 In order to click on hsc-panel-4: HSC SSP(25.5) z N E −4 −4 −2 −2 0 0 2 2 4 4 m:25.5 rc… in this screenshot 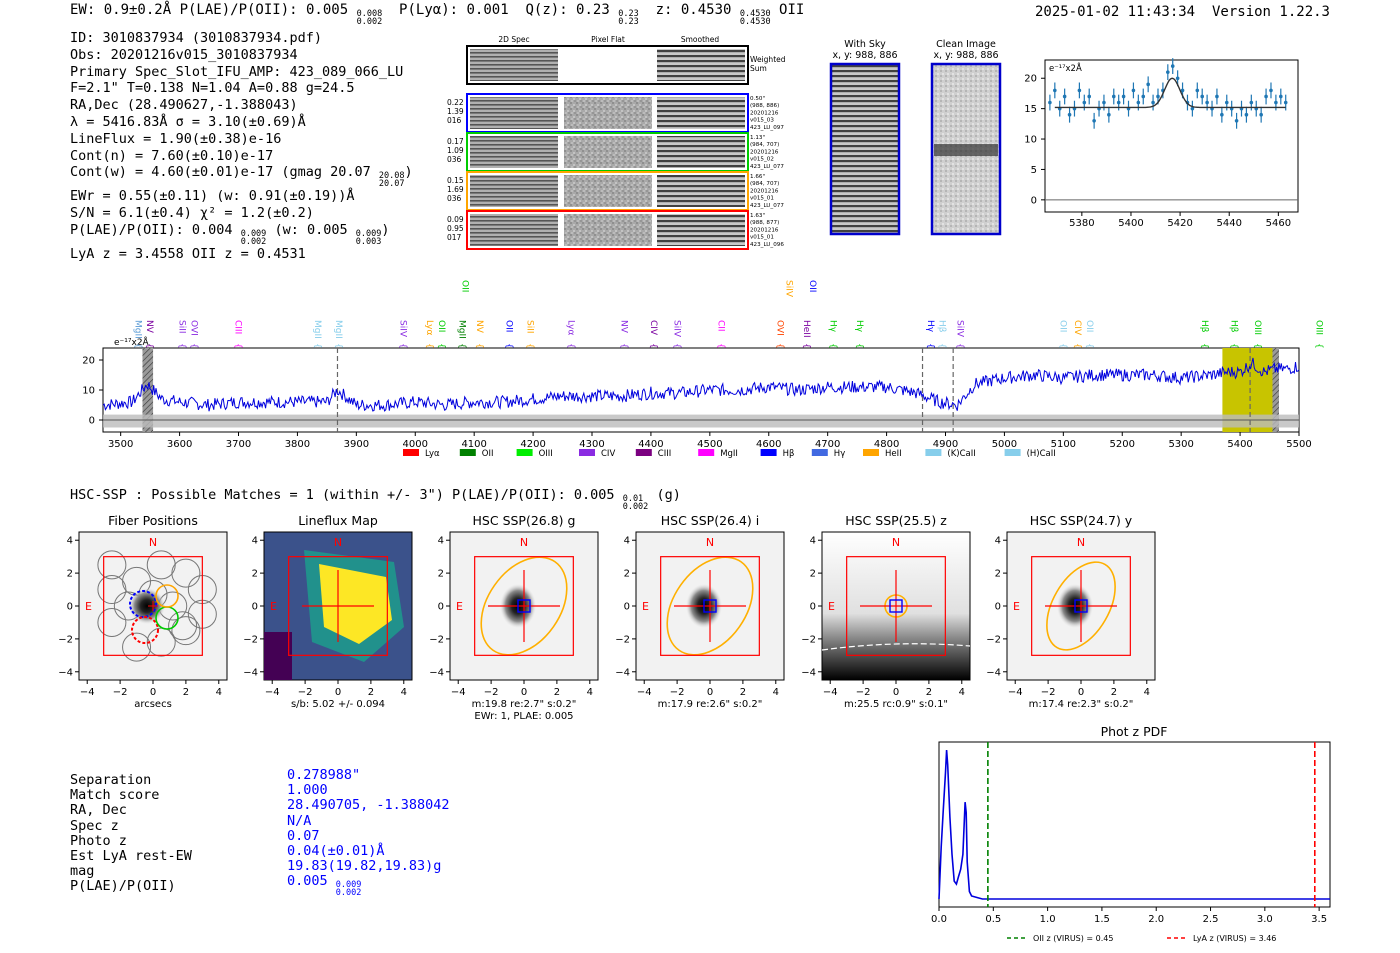, I will do `click(886, 611)`.